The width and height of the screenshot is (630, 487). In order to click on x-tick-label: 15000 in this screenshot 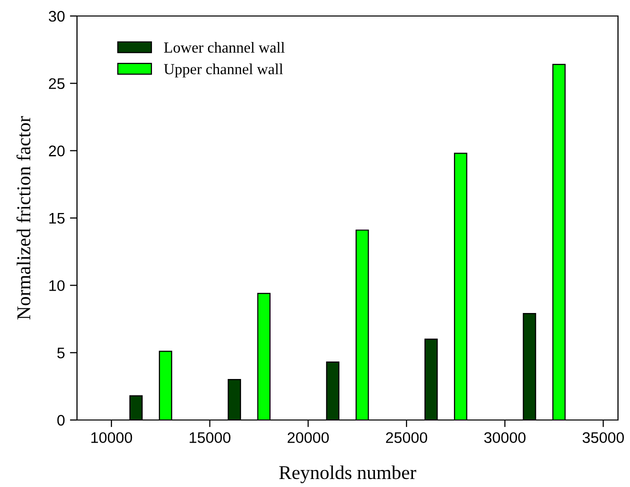, I will do `click(210, 438)`.